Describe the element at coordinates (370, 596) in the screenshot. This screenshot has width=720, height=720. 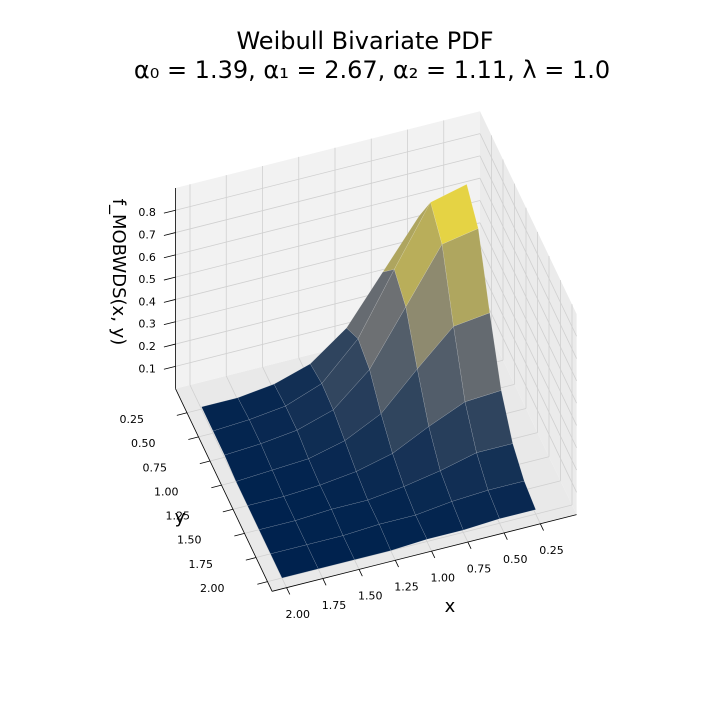
I see `x-tick-label: 1.50` at that location.